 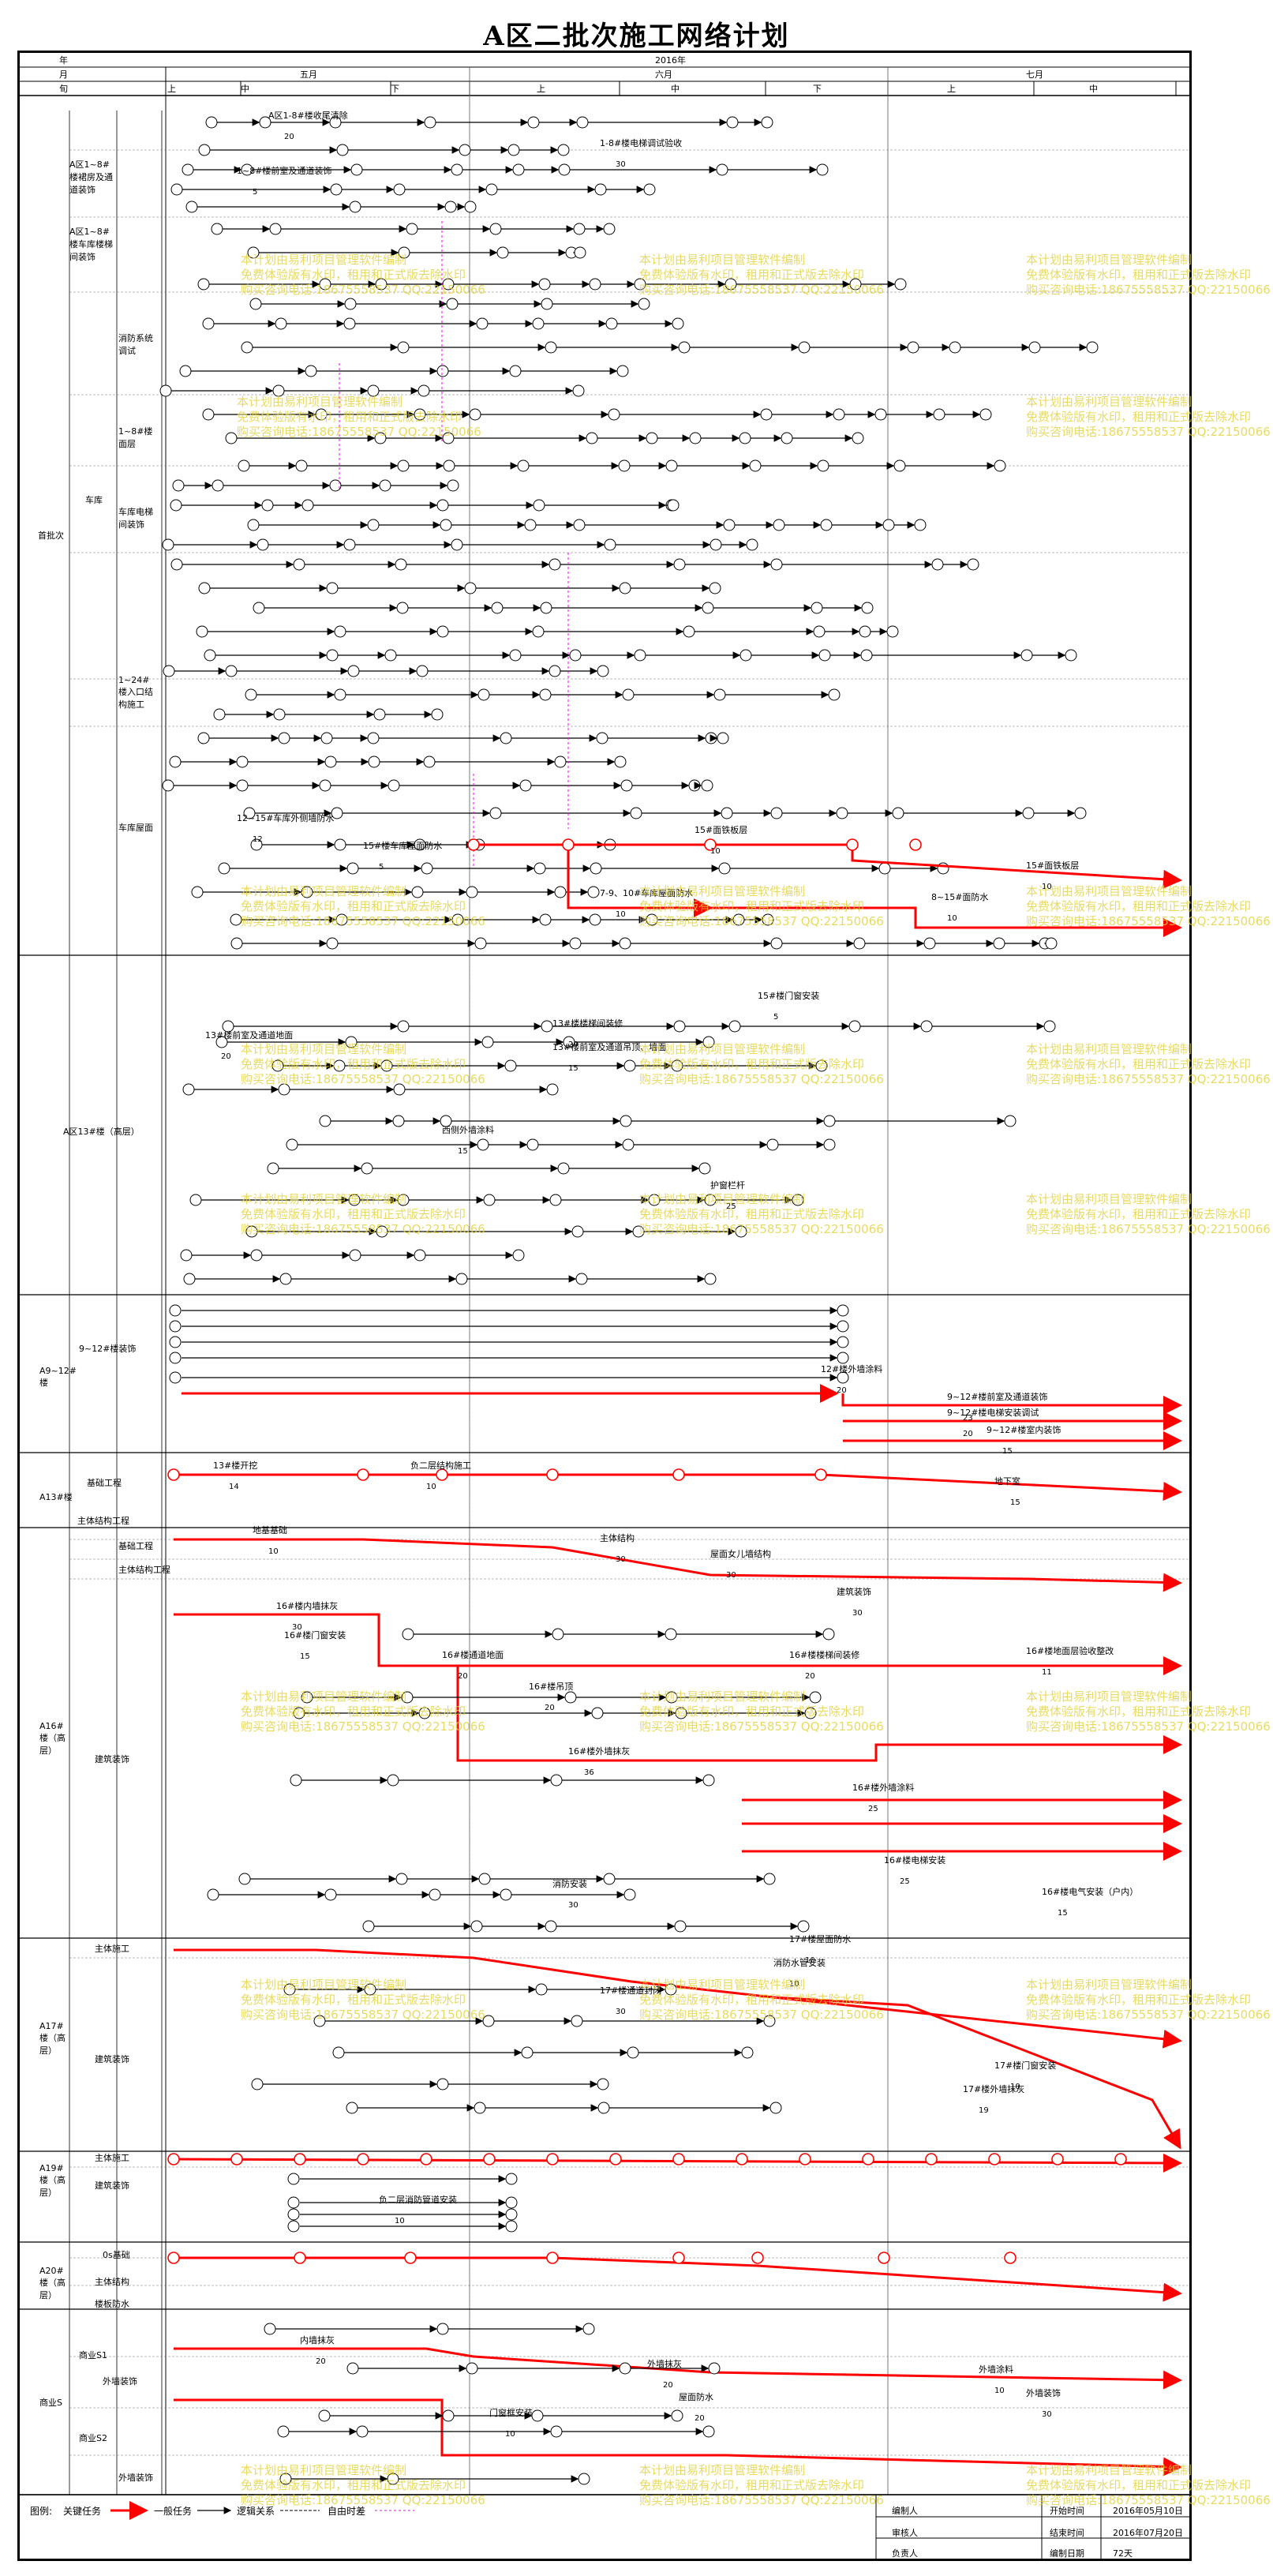 What do you see at coordinates (473, 1654) in the screenshot?
I see `task-label: 16#楼通道地面` at bounding box center [473, 1654].